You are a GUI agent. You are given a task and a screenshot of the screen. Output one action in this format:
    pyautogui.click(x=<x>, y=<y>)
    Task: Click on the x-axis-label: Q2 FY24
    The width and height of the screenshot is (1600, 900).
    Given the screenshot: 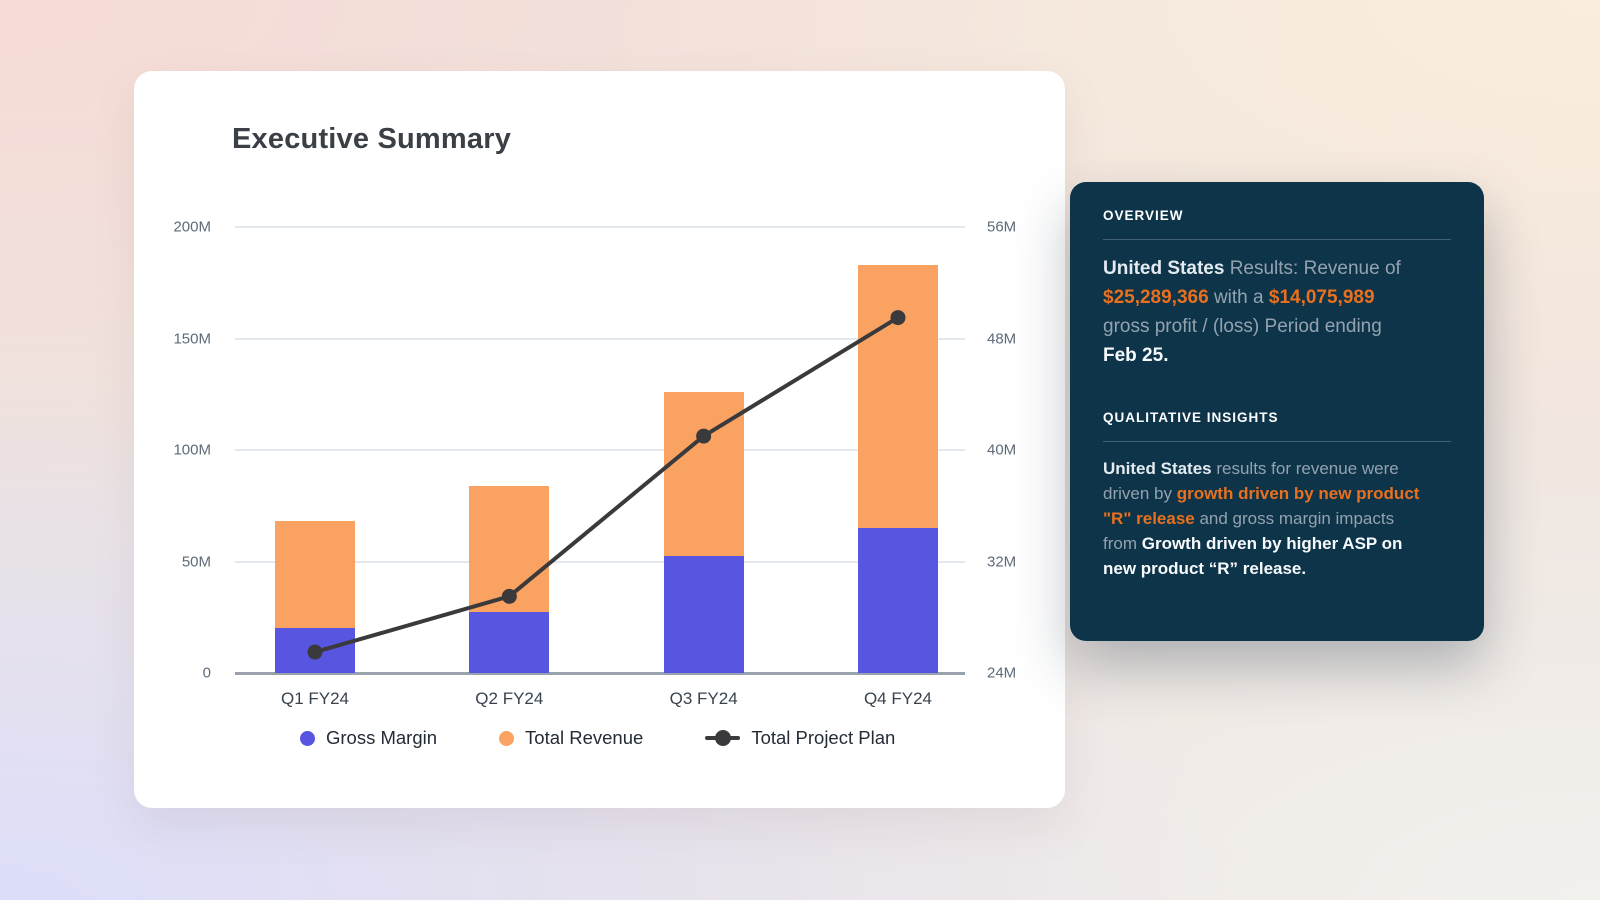 What is the action you would take?
    pyautogui.click(x=509, y=698)
    